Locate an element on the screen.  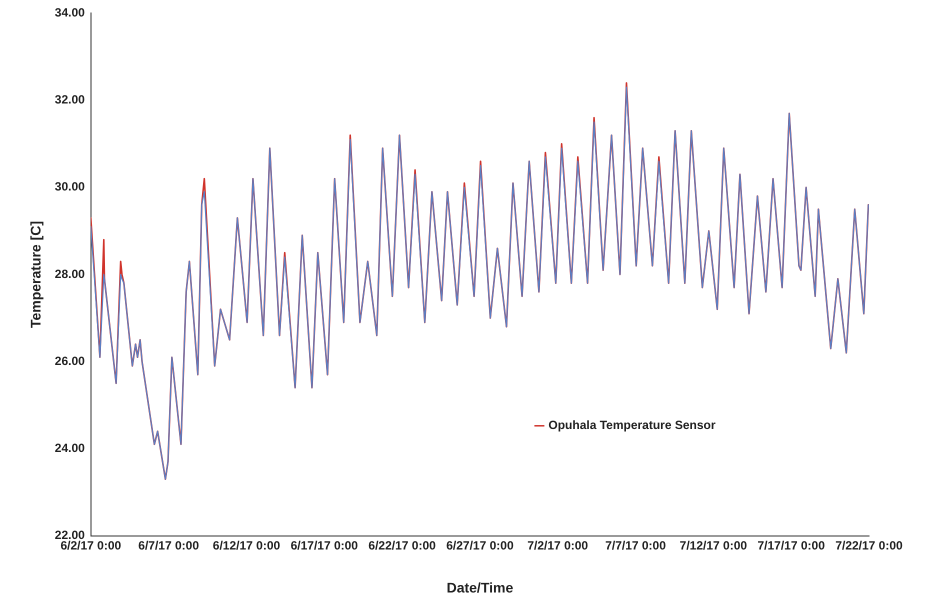
y-tick-label: 28.00 is located at coordinates (70, 273).